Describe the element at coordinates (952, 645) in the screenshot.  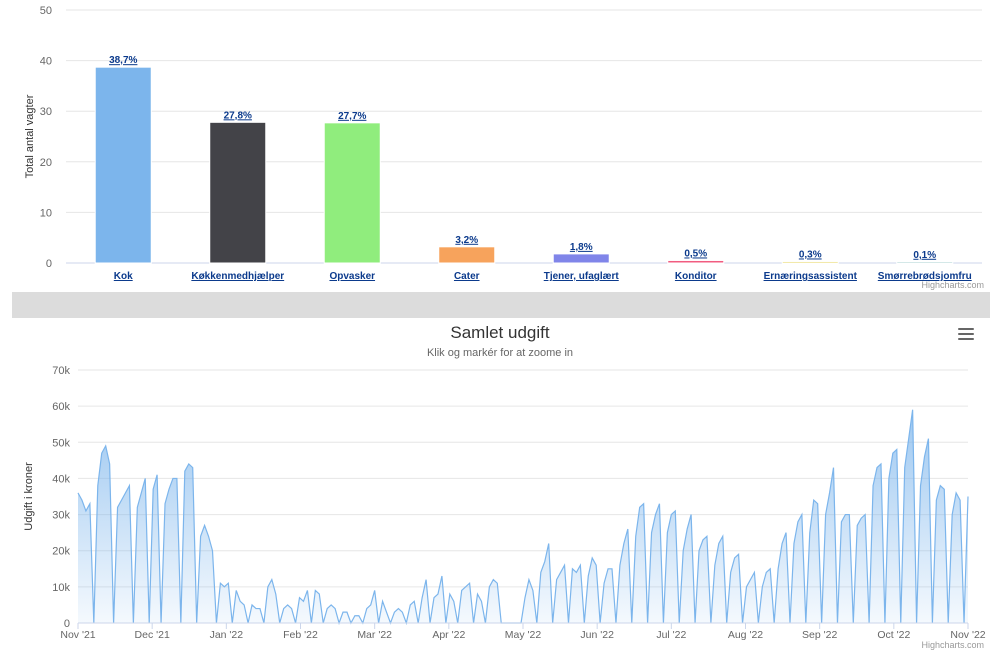
I see `area-chart-credits: Highcharts.com` at that location.